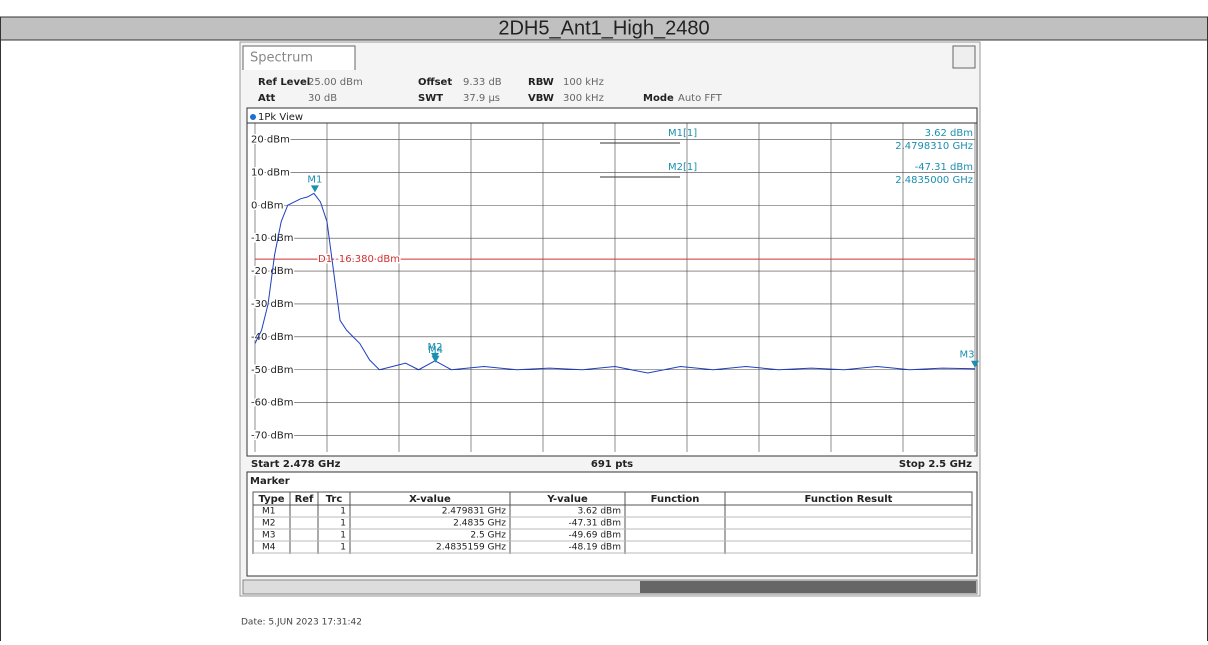 This screenshot has height=645, width=1208. Describe the element at coordinates (269, 512) in the screenshot. I see `cell: M1` at that location.